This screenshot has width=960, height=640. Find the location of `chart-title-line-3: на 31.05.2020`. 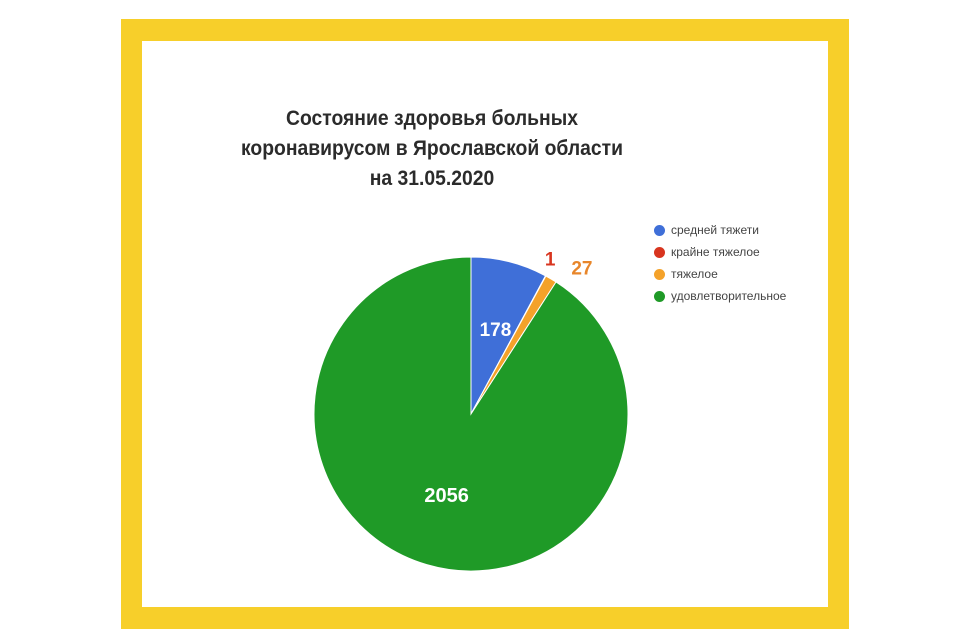

chart-title-line-3: на 31.05.2020 is located at coordinates (432, 178).